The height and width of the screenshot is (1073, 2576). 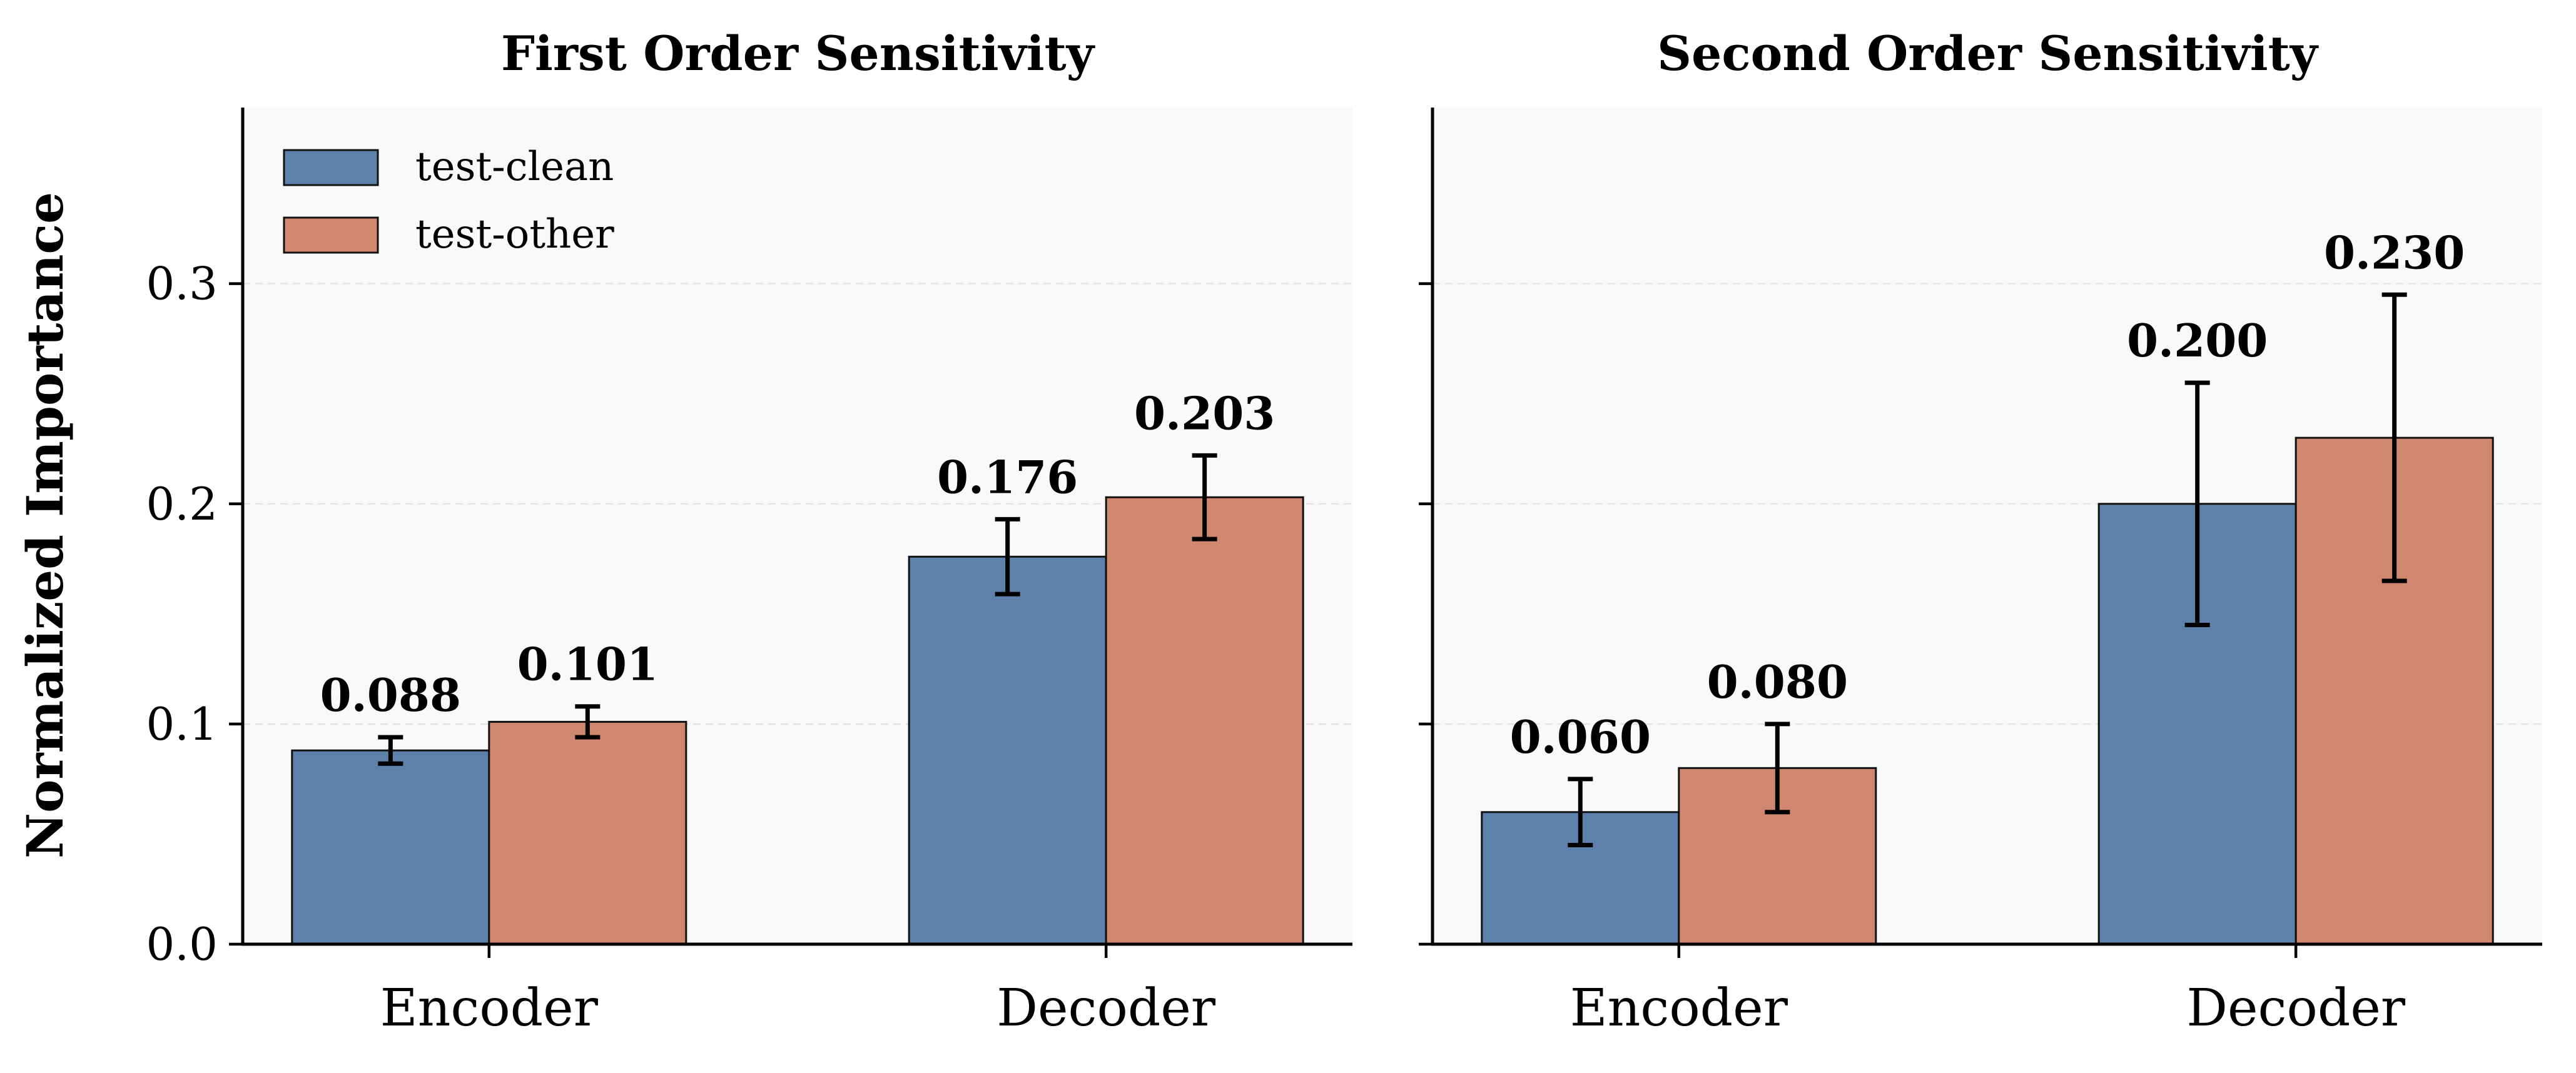 I want to click on y-axis-label: Normalized Importance, so click(x=45, y=525).